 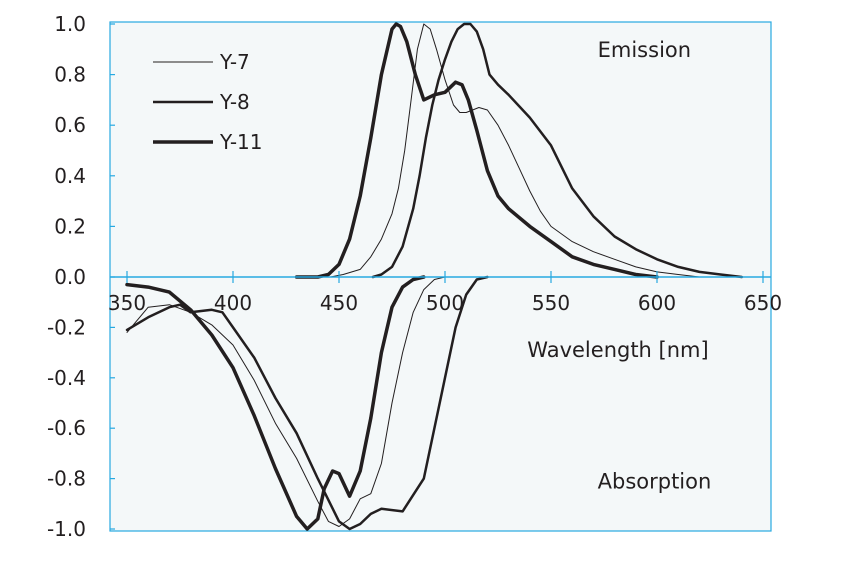 I want to click on x-tick-label: 500, so click(x=445, y=303).